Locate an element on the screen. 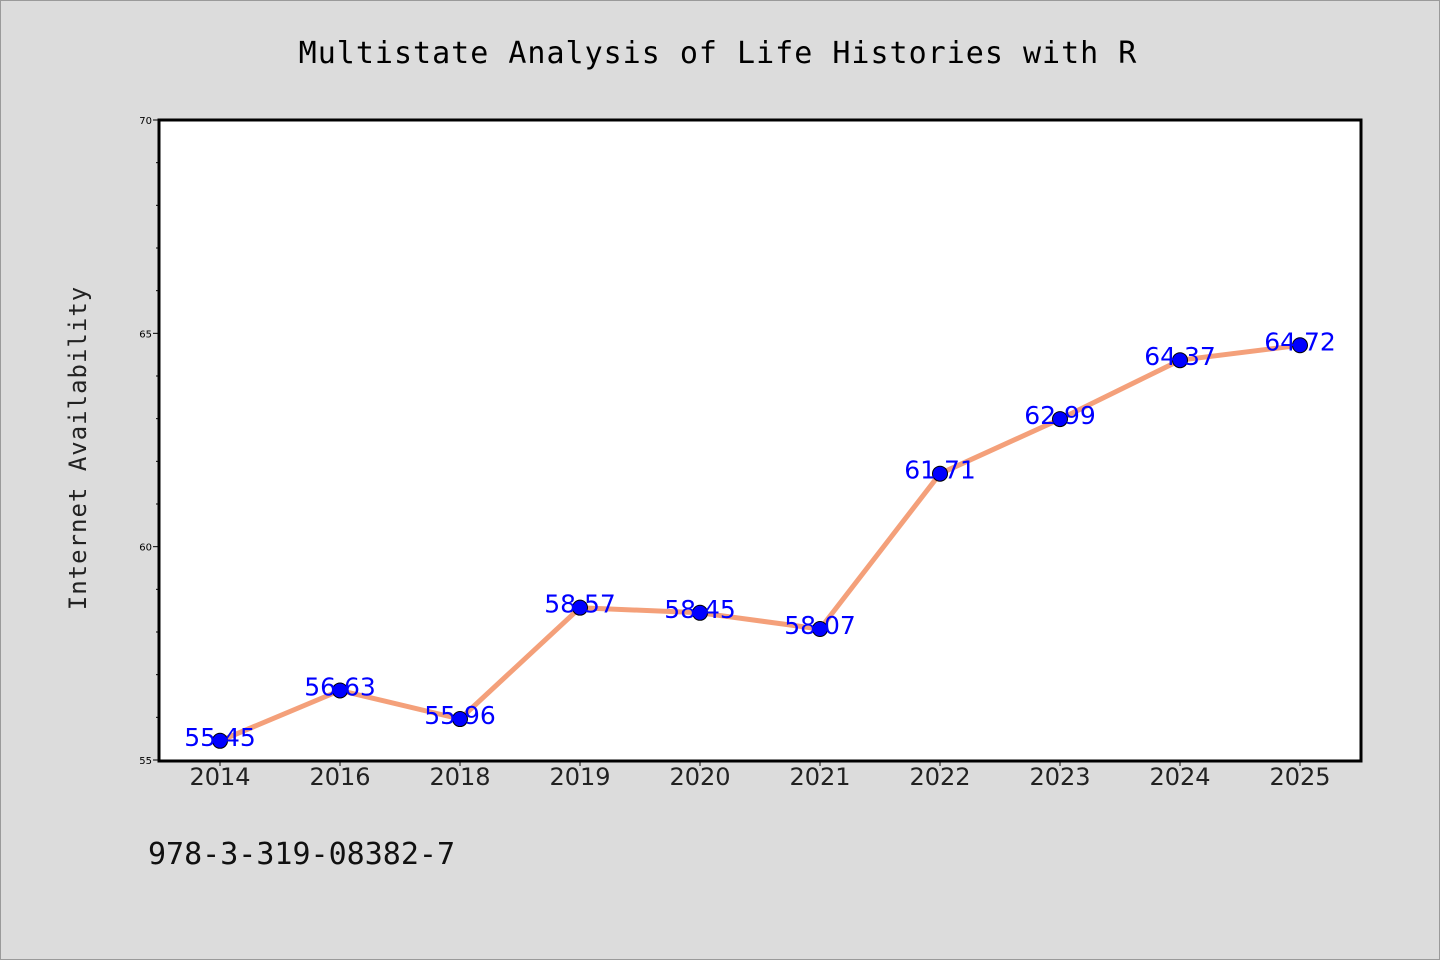 The image size is (1440, 960). data-label: 61.71 is located at coordinates (940, 470).